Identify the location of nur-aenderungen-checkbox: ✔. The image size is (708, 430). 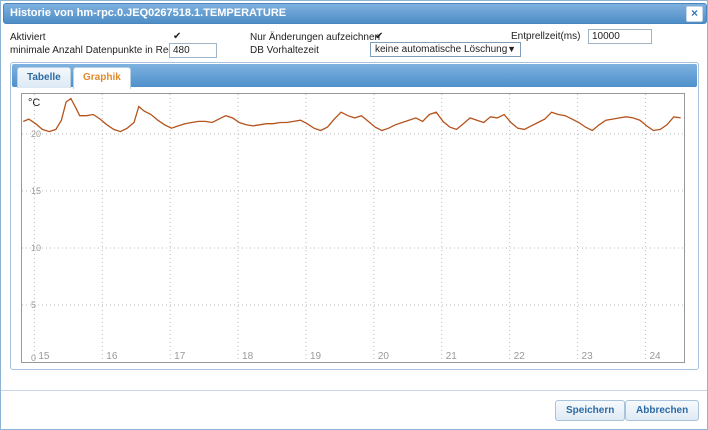
(379, 36).